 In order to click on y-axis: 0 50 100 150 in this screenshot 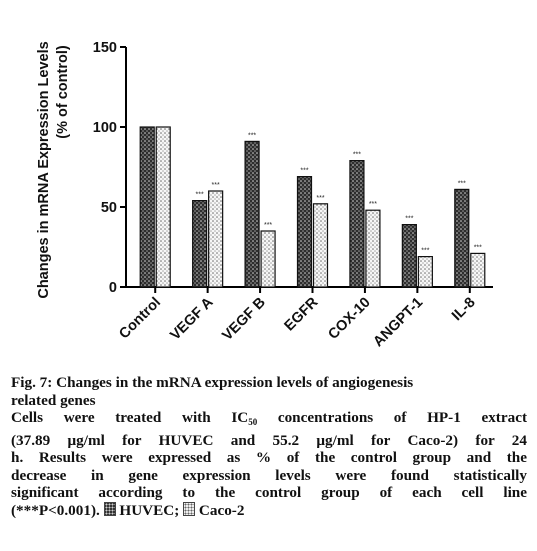, I will do `click(110, 168)`.